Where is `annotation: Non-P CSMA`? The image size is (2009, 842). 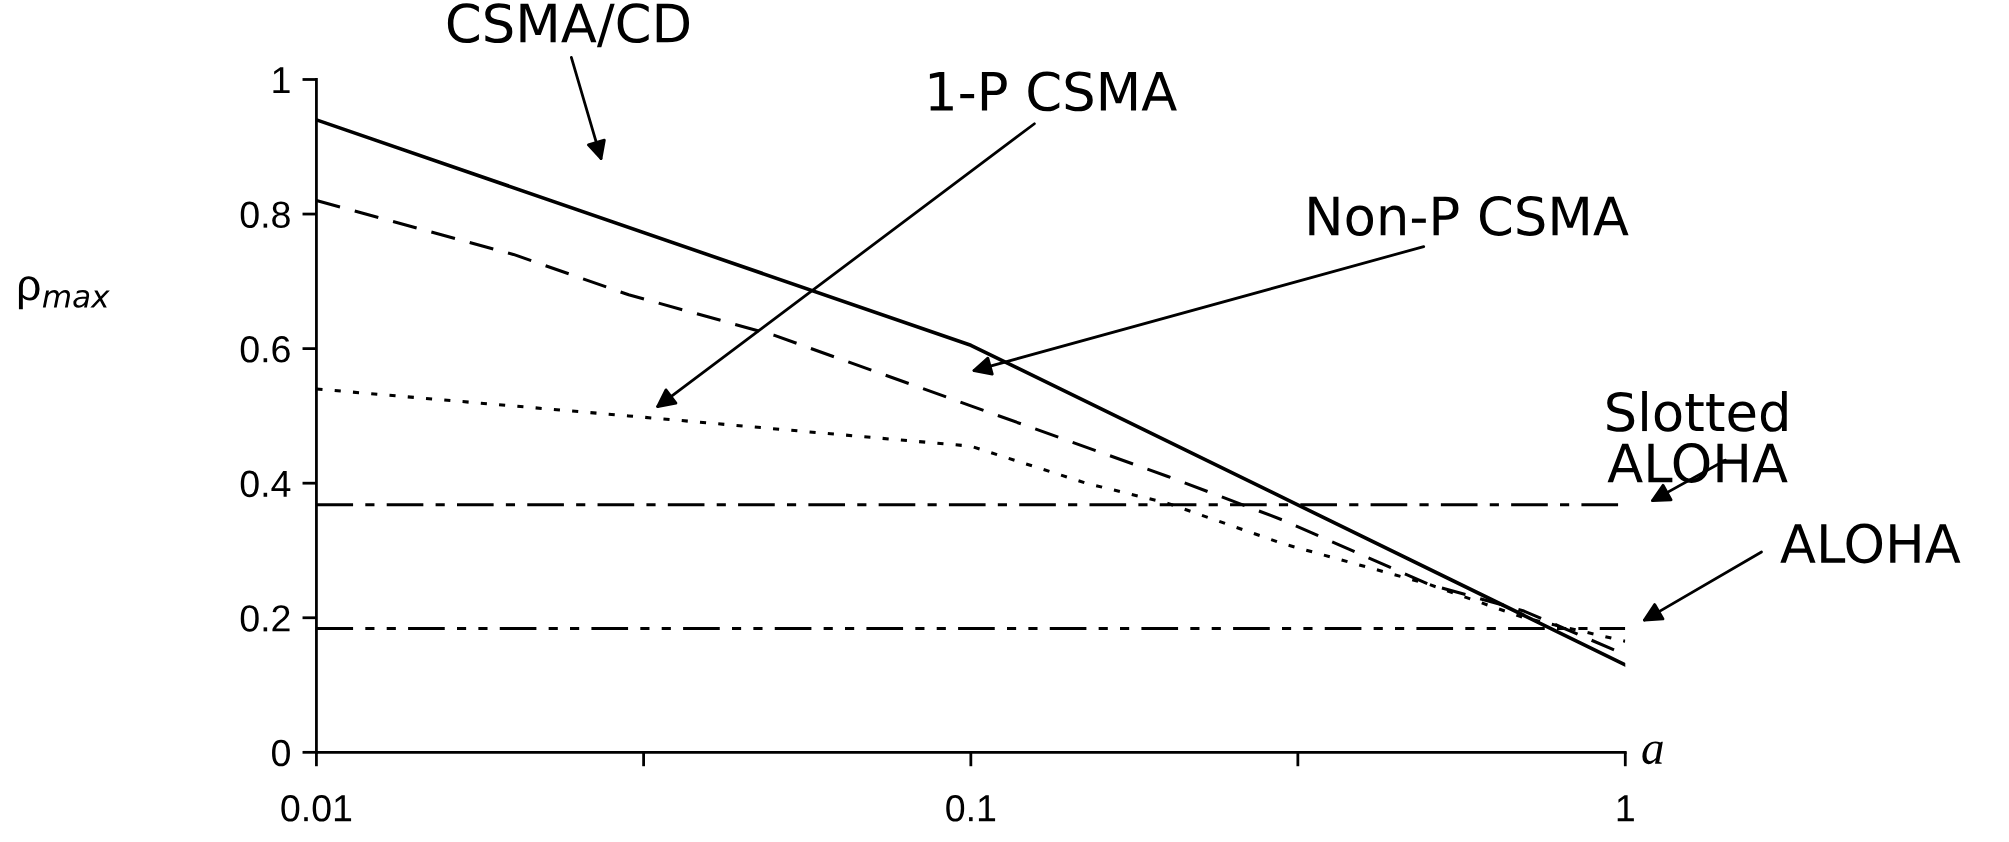 annotation: Non-P CSMA is located at coordinates (1469, 216).